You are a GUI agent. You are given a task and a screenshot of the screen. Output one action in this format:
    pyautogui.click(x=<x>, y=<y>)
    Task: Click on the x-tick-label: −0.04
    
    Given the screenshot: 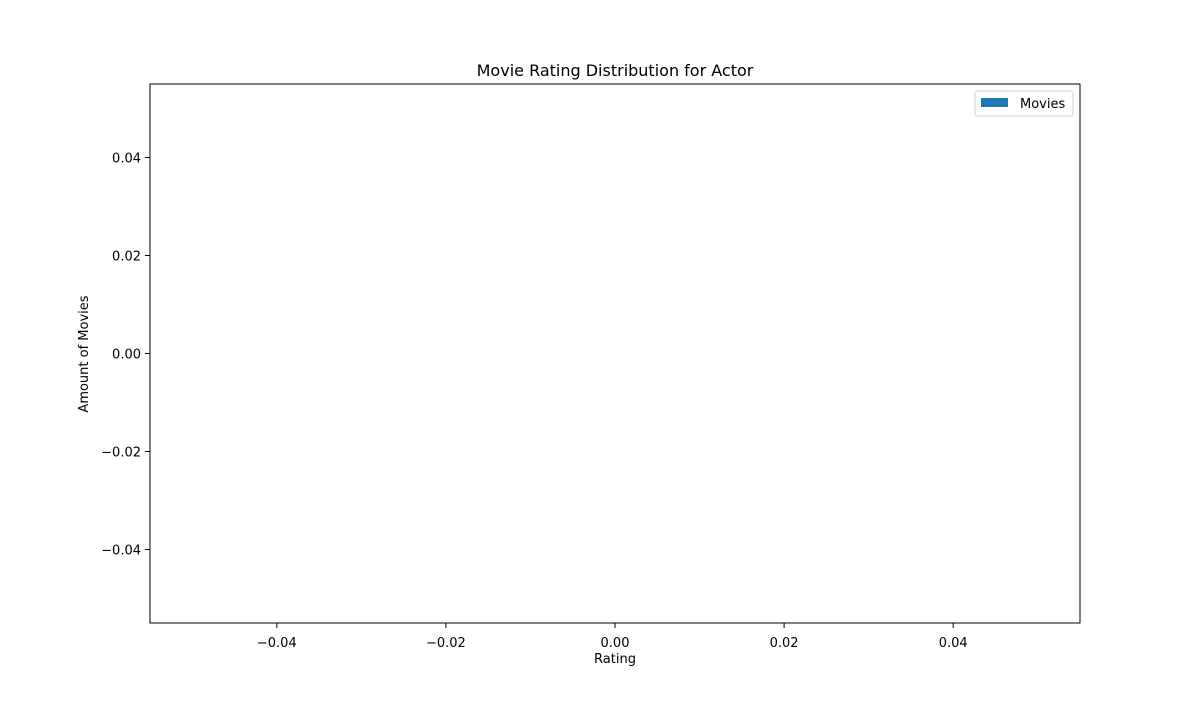 What is the action you would take?
    pyautogui.click(x=277, y=643)
    